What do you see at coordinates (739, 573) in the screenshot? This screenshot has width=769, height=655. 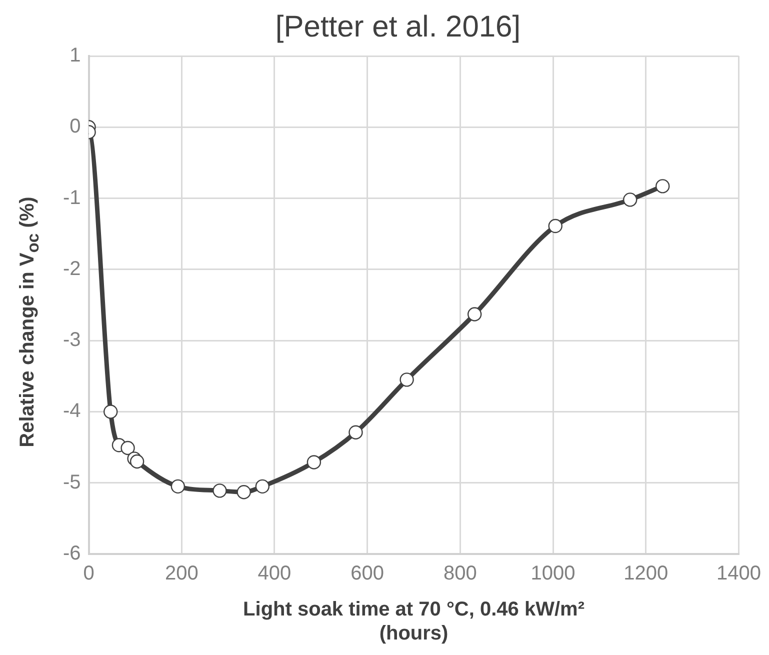 I see `x-tick-label: 1400` at bounding box center [739, 573].